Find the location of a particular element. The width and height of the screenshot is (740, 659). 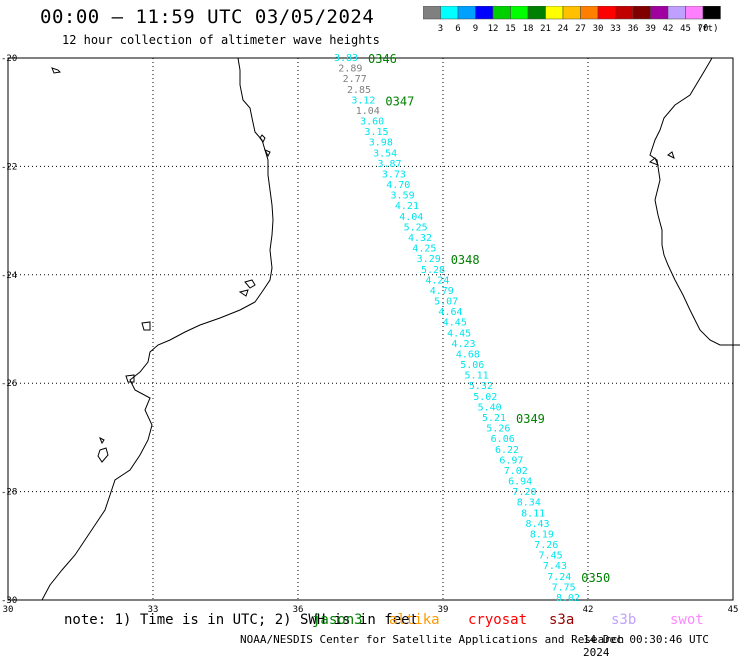

swh-value: 7.24 is located at coordinates (559, 577).